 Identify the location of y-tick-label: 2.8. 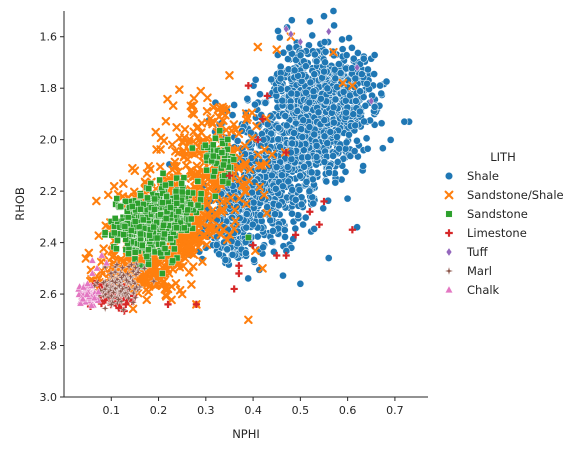
(49, 346).